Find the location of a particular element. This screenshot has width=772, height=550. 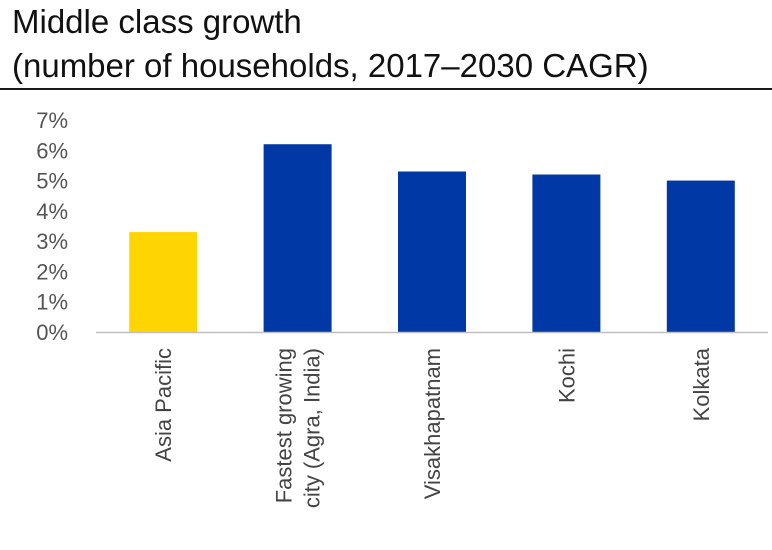

y-tick-label: 6% is located at coordinates (52, 150).